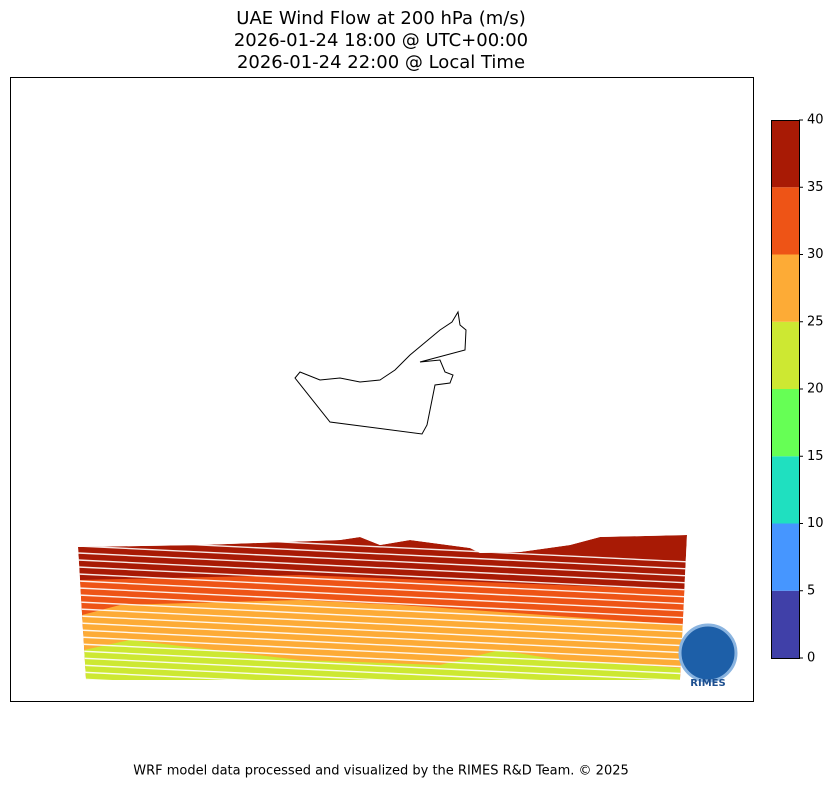  I want to click on title-line: UAE Wind Flow at 200 hPa (m/s), so click(380, 18).